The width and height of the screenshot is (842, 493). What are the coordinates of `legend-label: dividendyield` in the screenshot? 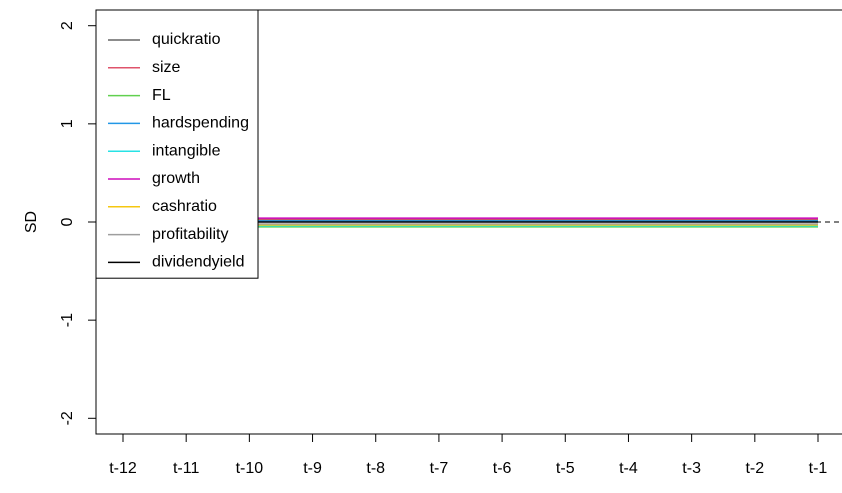 It's located at (198, 262).